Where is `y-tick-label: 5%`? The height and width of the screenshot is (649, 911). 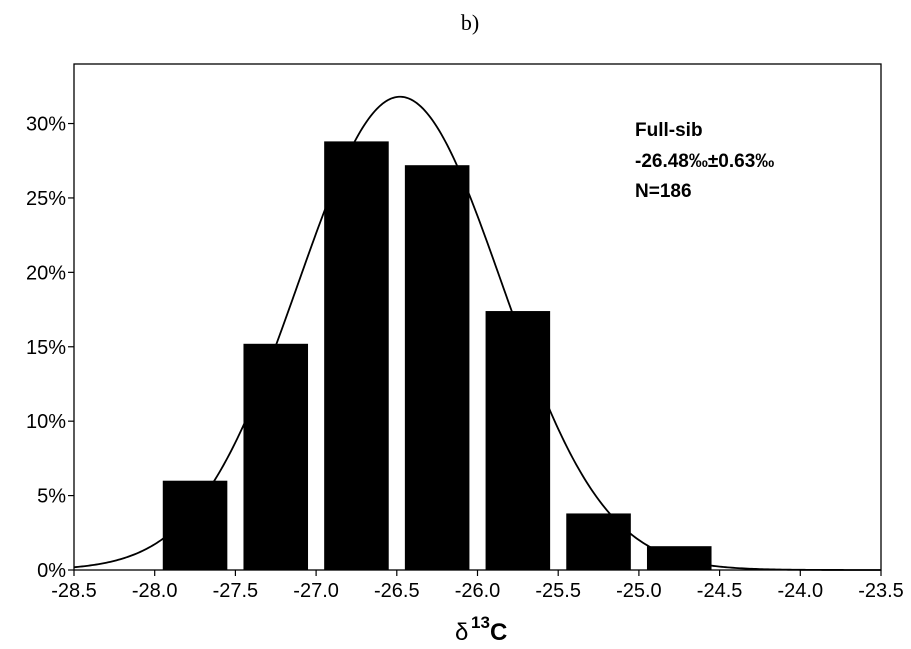 y-tick-label: 5% is located at coordinates (51, 497).